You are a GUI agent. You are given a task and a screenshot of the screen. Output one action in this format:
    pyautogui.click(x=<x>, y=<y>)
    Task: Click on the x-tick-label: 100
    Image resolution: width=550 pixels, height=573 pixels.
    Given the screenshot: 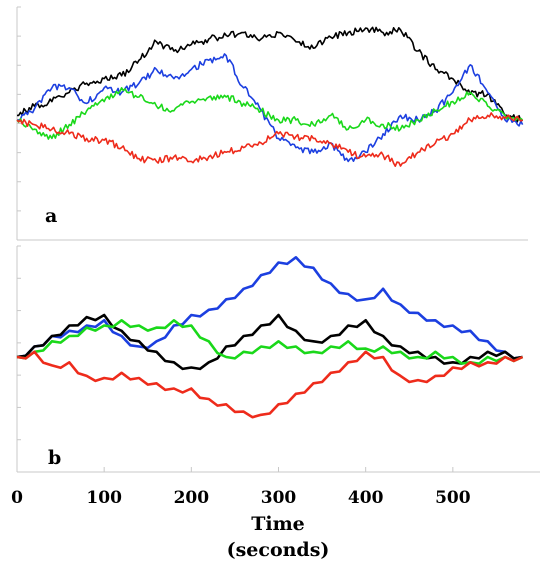 What is the action you would take?
    pyautogui.click(x=104, y=498)
    